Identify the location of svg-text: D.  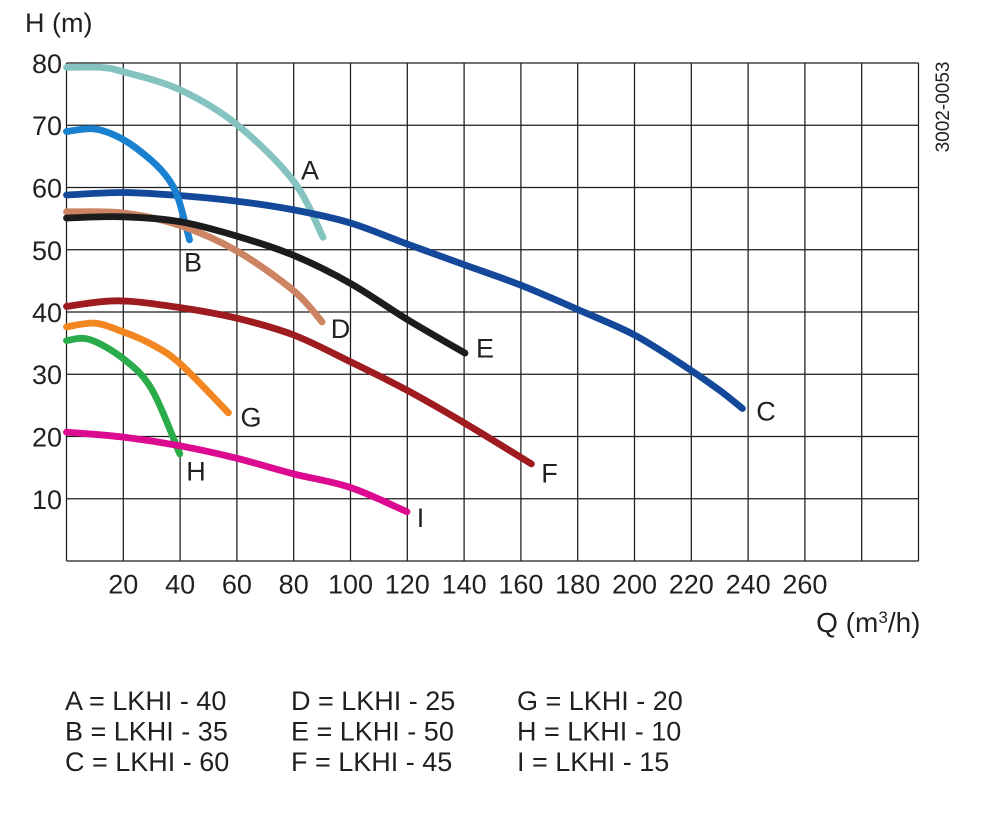
(341, 329).